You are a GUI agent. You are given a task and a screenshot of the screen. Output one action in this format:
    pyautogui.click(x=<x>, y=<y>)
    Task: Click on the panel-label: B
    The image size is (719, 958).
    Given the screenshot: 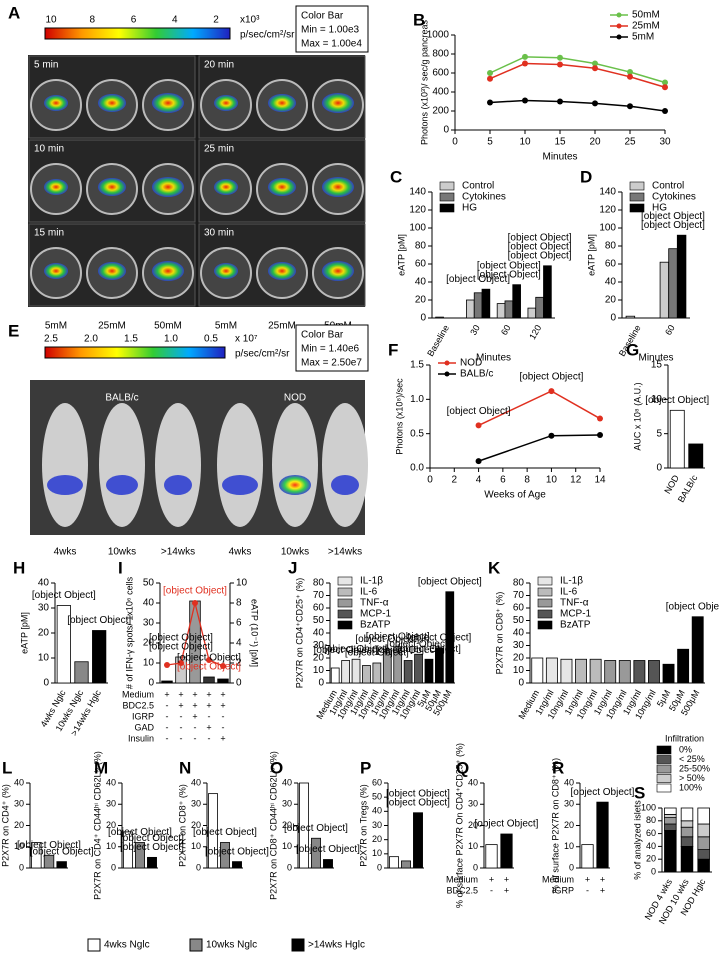 What is the action you would take?
    pyautogui.click(x=419, y=19)
    